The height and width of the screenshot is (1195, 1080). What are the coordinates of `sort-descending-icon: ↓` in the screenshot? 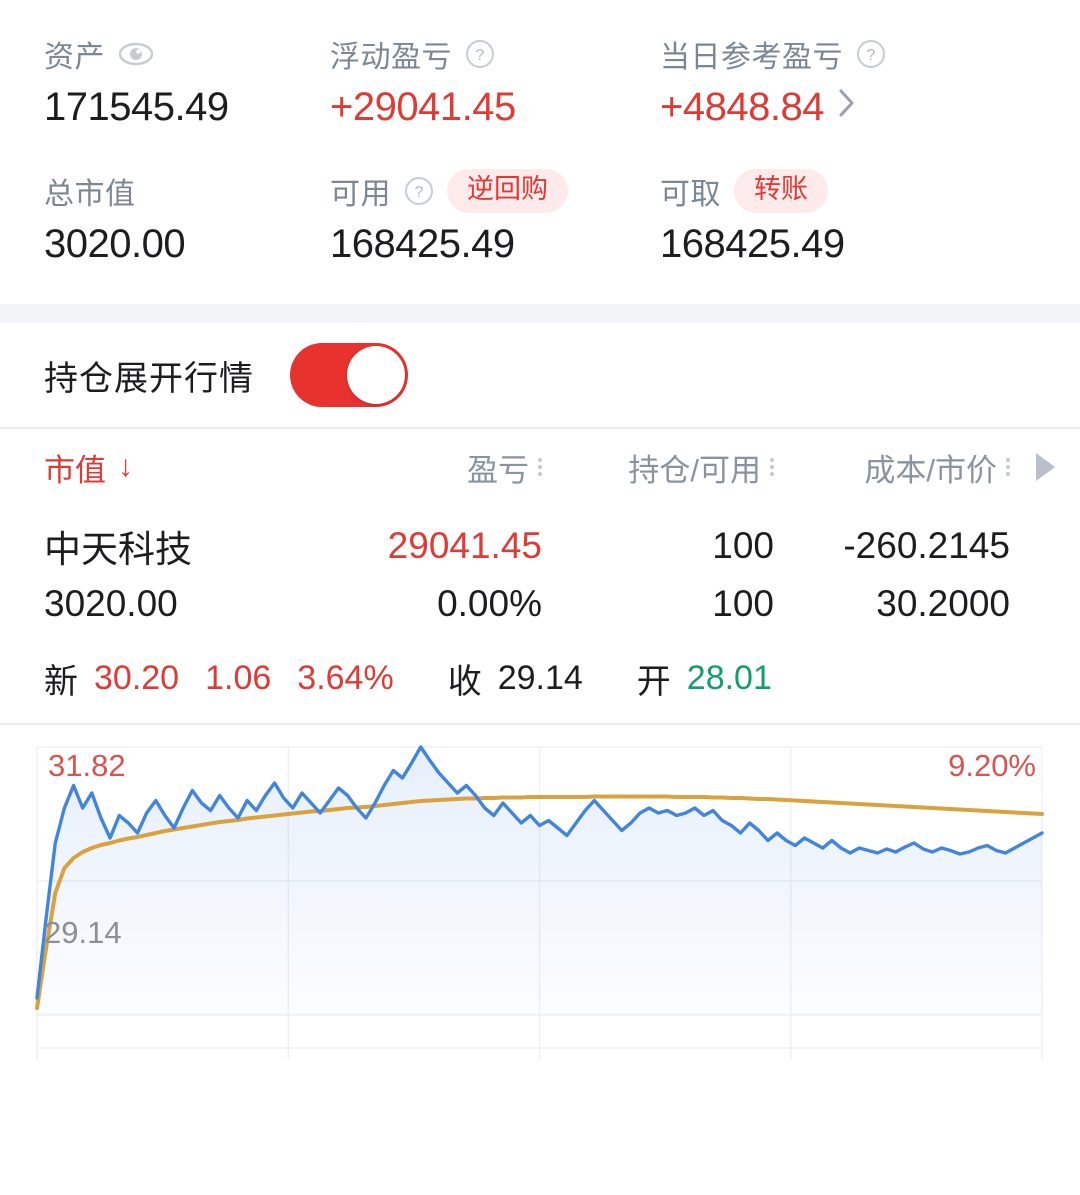 It's located at (125, 466).